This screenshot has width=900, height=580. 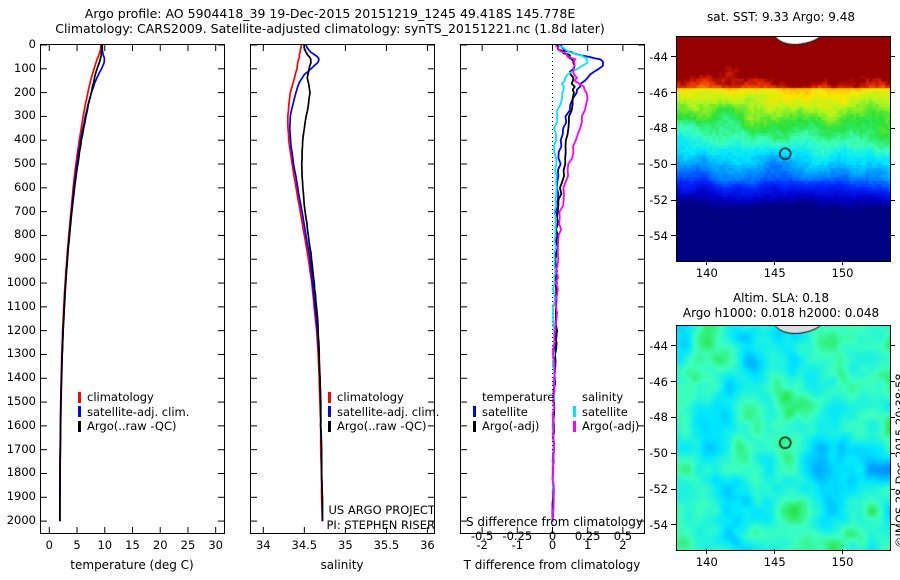 What do you see at coordinates (783, 438) in the screenshot?
I see `sla-map` at bounding box center [783, 438].